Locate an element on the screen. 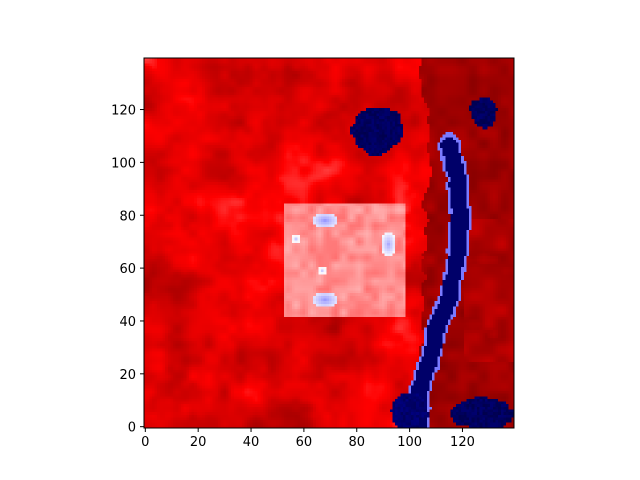  y-tick-label: 60 is located at coordinates (127, 269).